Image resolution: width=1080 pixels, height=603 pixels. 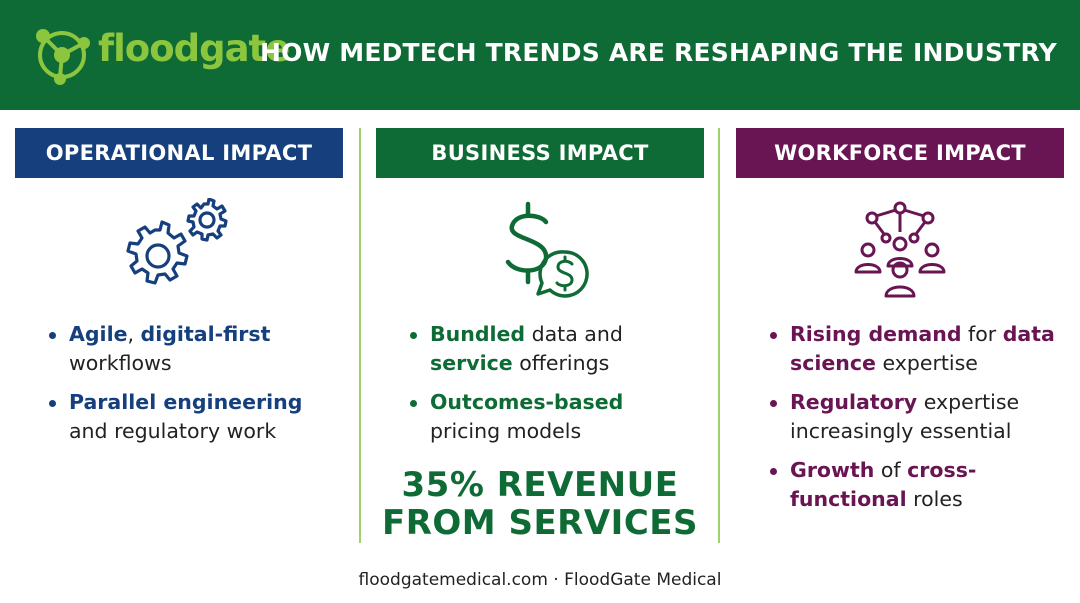 What do you see at coordinates (539, 504) in the screenshot?
I see `revenue-stat: 35% REVENUE FROM SERVICES` at bounding box center [539, 504].